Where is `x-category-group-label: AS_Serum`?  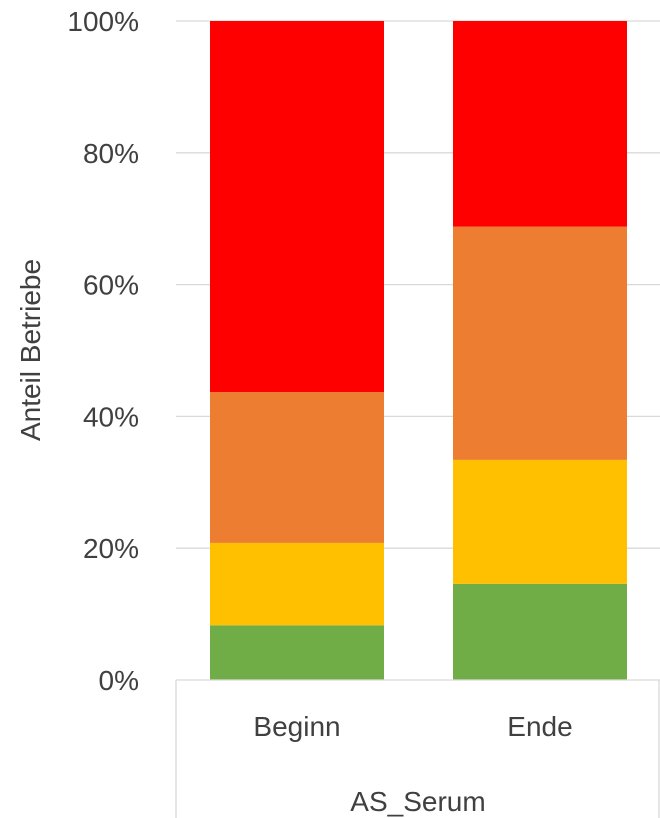
x-category-group-label: AS_Serum is located at coordinates (417, 801).